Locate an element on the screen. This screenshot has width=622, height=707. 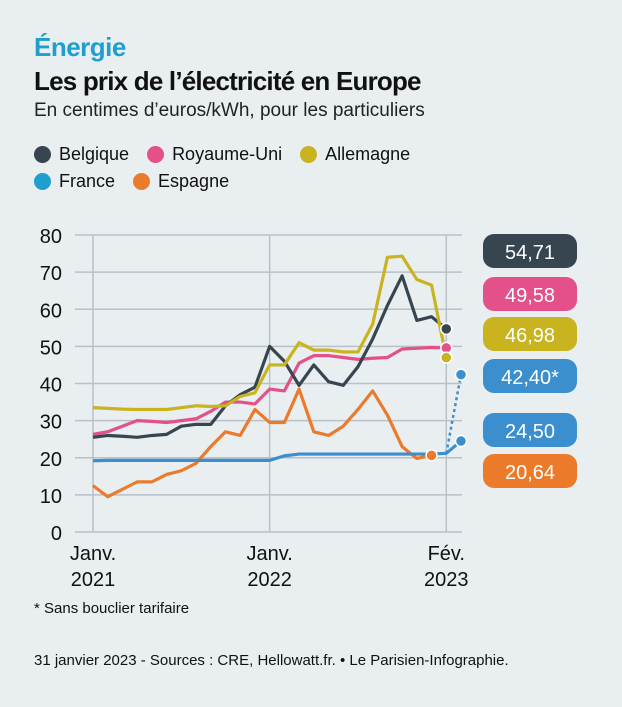
legend-item-france: France is located at coordinates (74, 181).